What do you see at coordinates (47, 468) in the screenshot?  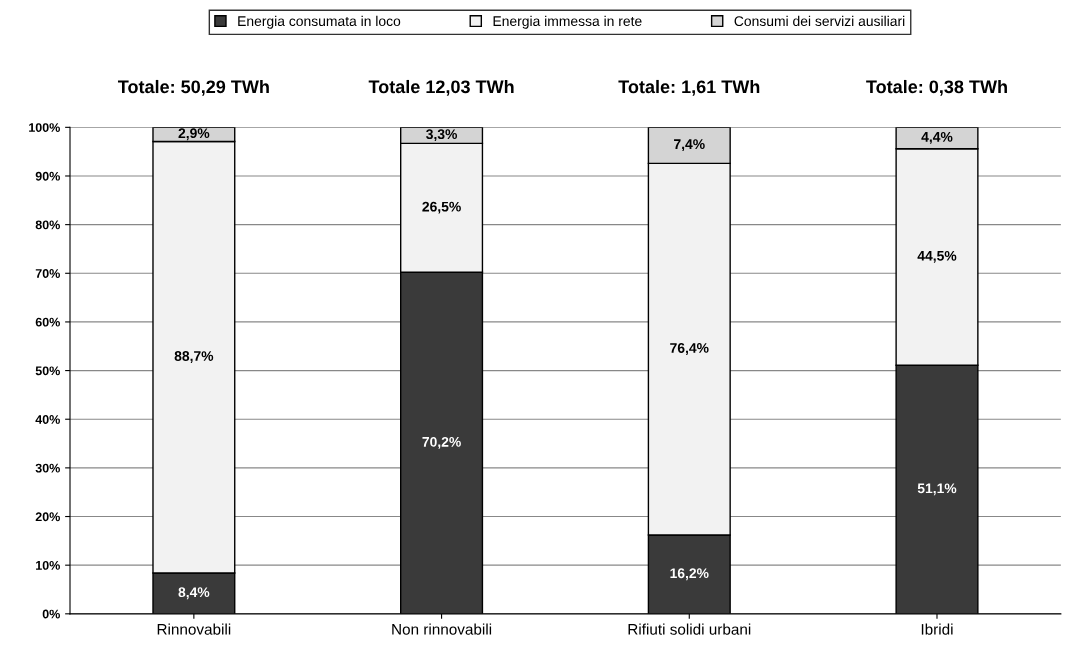 I see `y-tick-label: 30%` at bounding box center [47, 468].